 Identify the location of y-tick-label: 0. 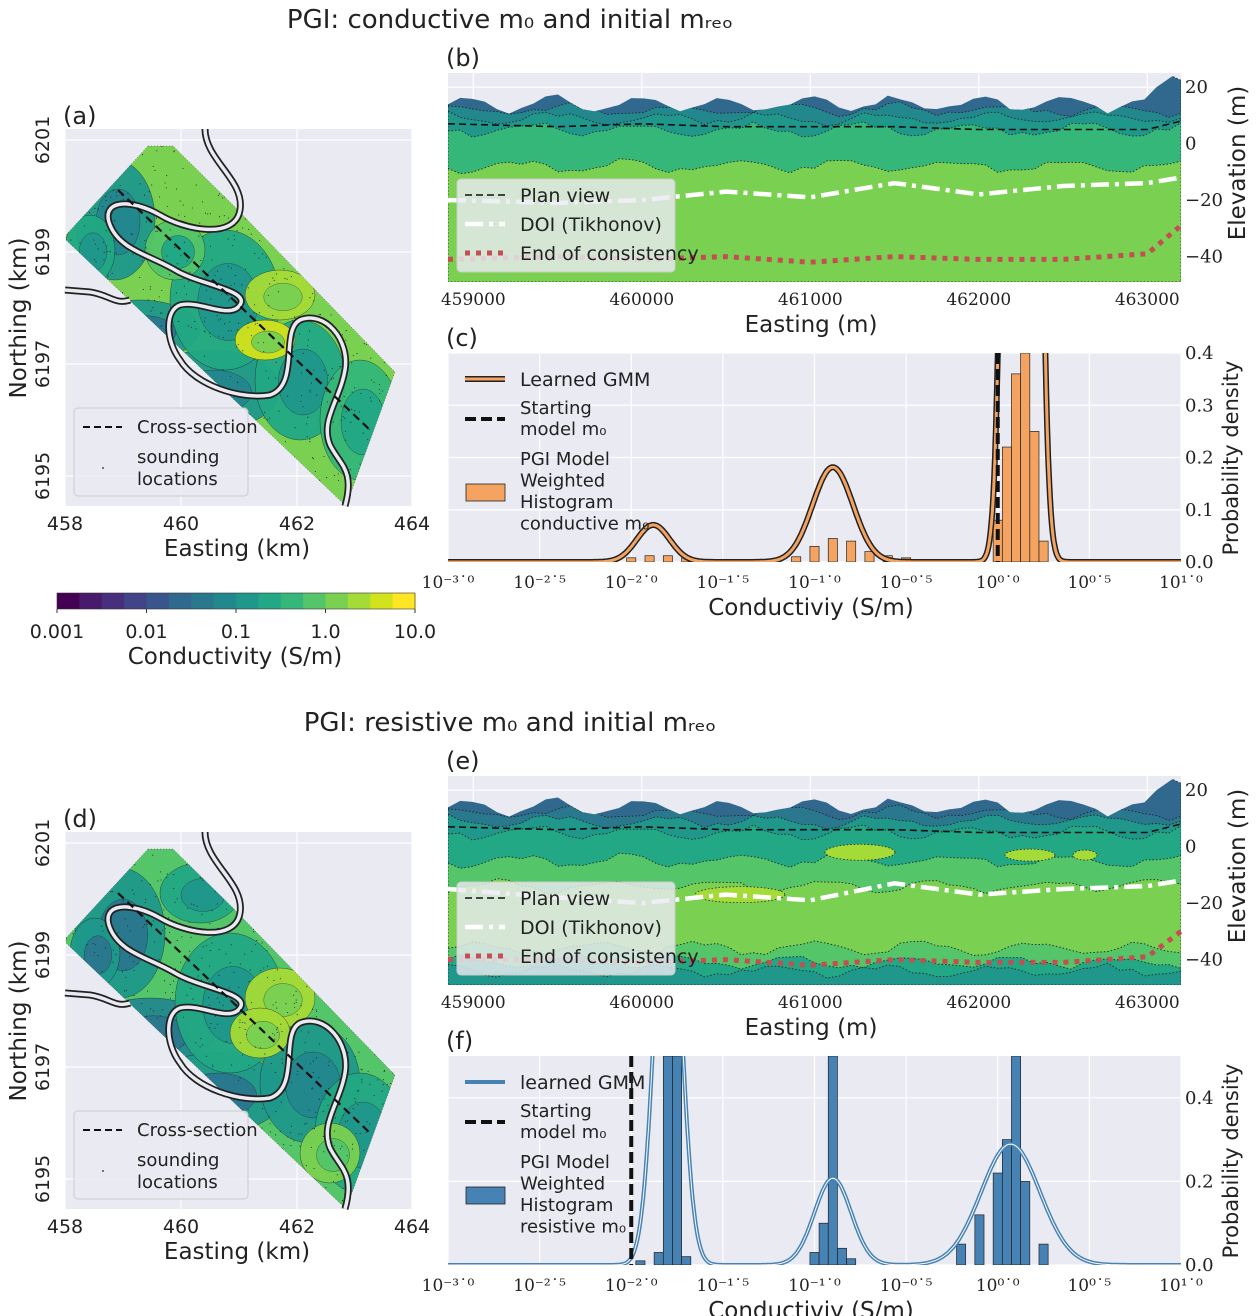
(1190, 144).